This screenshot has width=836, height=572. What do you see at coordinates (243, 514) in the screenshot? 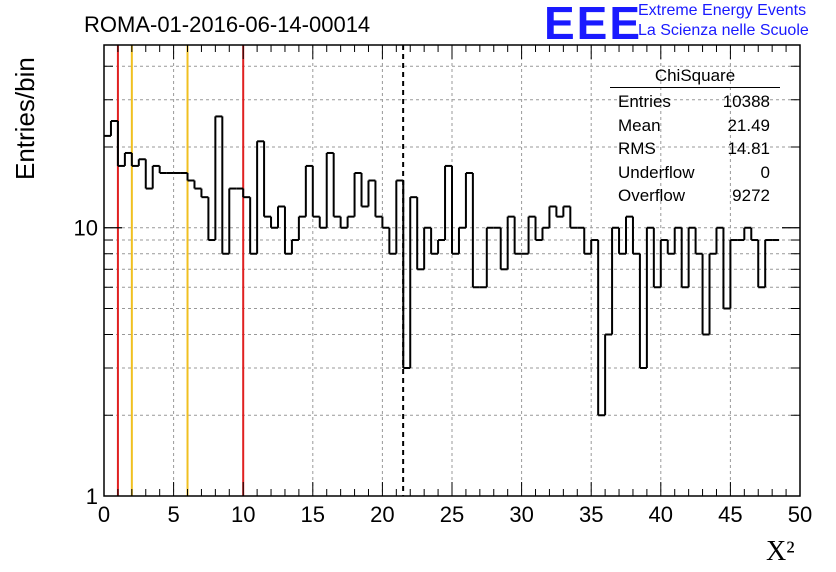
I see `x-tick-label: 10` at bounding box center [243, 514].